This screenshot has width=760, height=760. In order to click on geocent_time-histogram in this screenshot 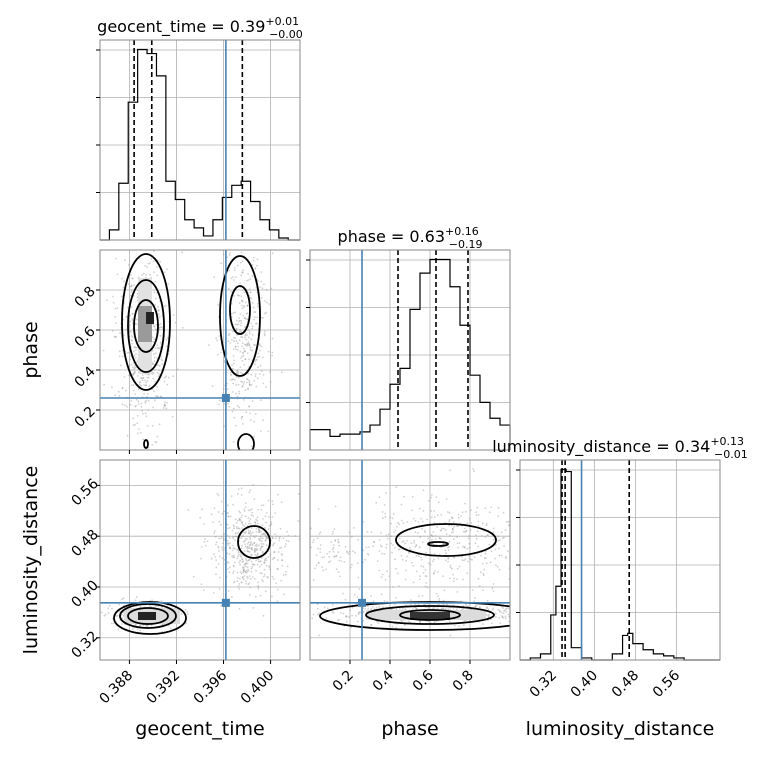, I will do `click(200, 144)`.